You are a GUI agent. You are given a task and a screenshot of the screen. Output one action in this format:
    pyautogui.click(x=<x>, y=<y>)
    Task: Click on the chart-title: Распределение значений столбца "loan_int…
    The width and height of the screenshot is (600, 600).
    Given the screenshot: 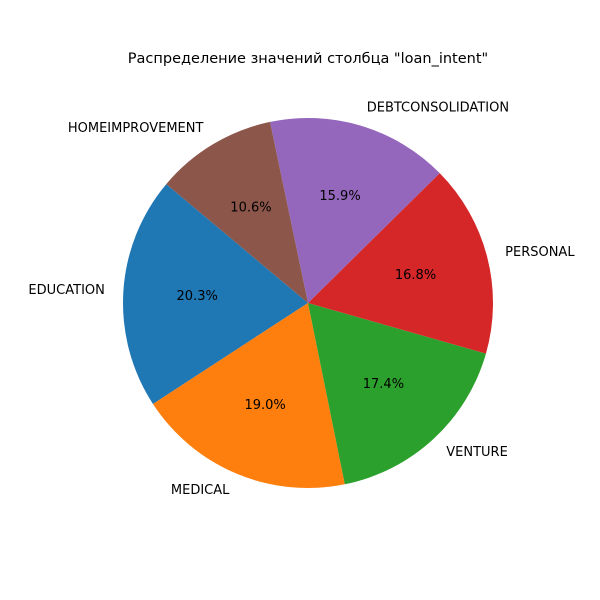 What is the action you would take?
    pyautogui.click(x=308, y=59)
    